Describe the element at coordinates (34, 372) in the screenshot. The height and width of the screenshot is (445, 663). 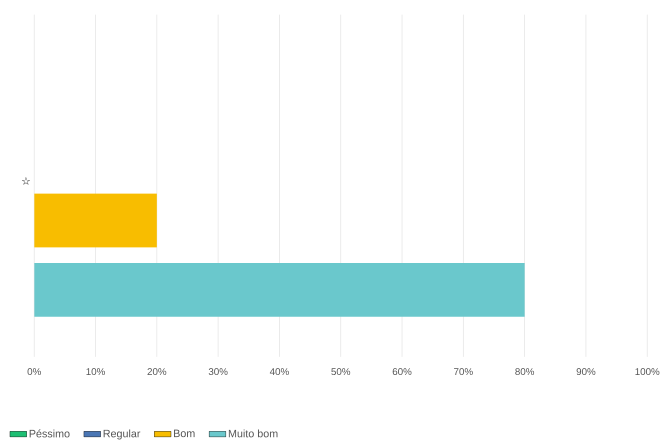
I see `x-tick-label: 0%` at that location.